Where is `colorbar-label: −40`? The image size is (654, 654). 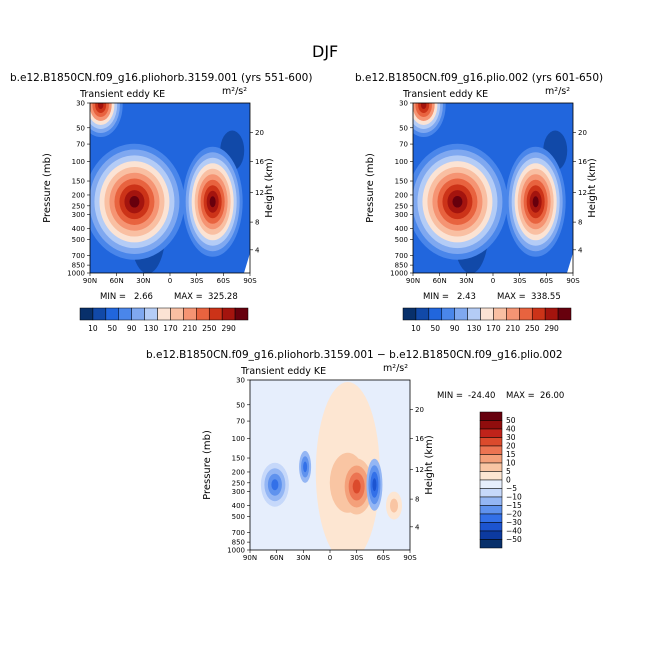
colorbar-label: −40 is located at coordinates (514, 531).